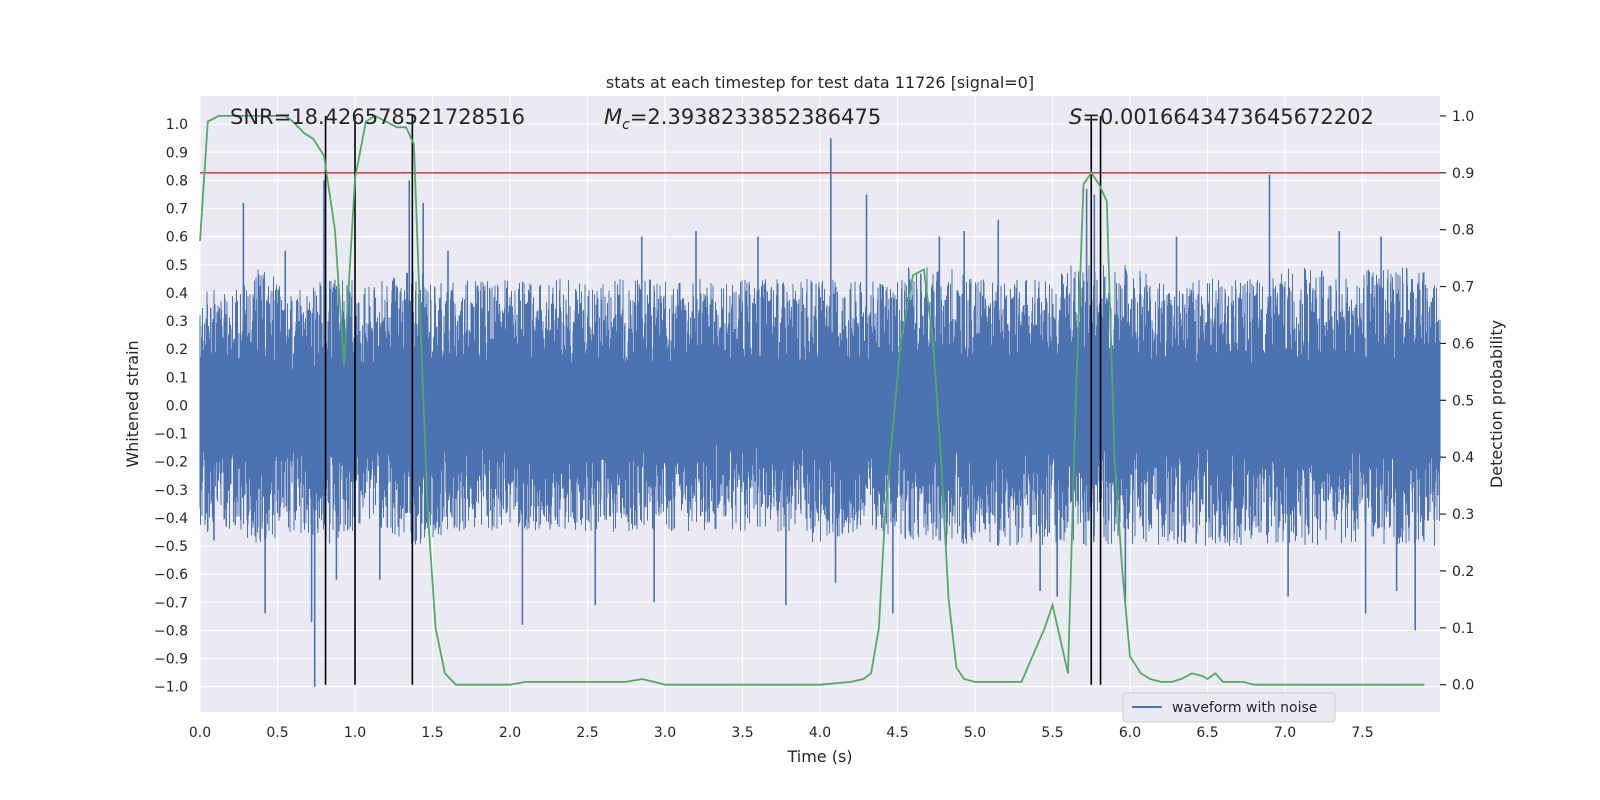 This screenshot has width=1600, height=800. Describe the element at coordinates (1221, 117) in the screenshot. I see `annotation-s: S=0.0016643473645672202` at that location.